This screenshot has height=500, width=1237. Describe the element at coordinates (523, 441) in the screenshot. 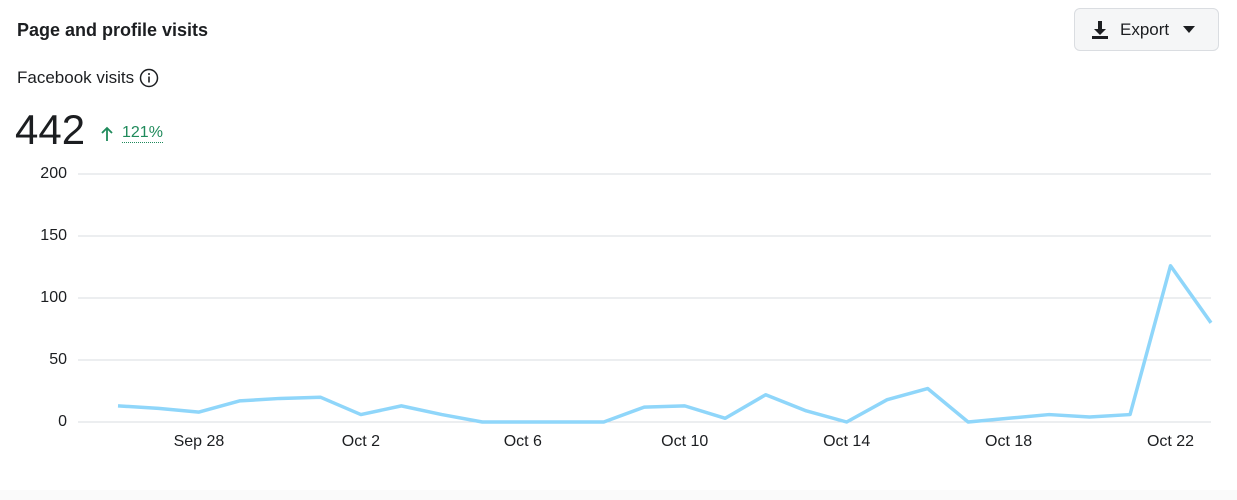

I see `x-tick-label: Oct 6` at that location.